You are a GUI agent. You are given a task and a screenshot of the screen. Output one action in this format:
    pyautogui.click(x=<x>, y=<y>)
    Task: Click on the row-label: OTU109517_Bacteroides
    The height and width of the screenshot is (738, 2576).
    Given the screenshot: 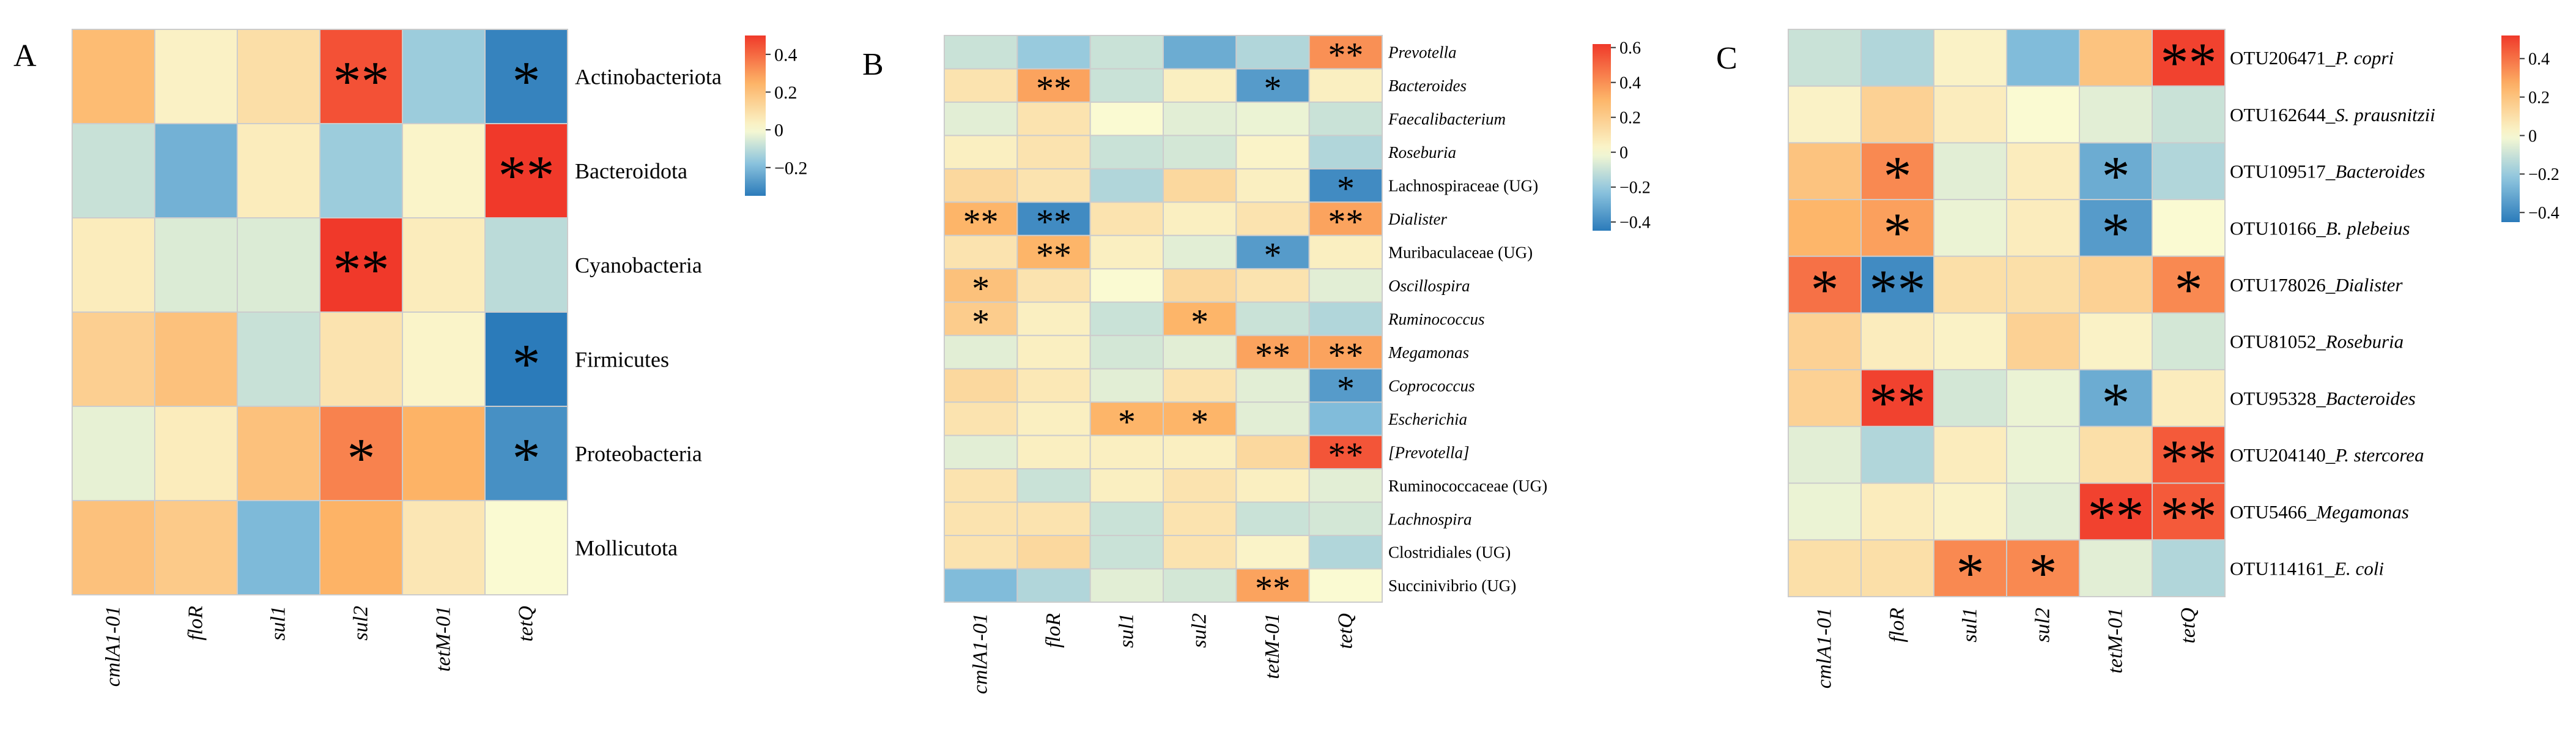 What is the action you would take?
    pyautogui.click(x=2327, y=171)
    